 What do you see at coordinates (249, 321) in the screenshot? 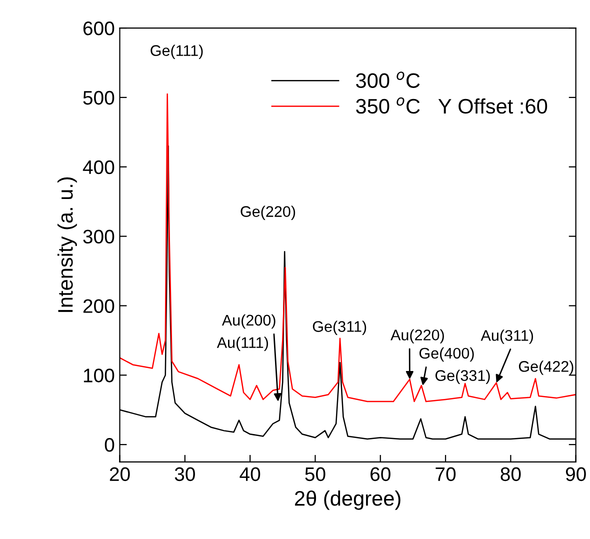
I see `annotation: Au(200)` at bounding box center [249, 321].